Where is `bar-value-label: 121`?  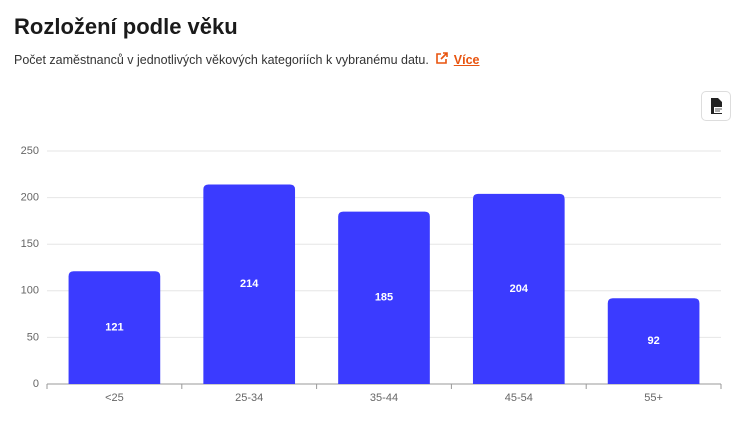 bar-value-label: 121 is located at coordinates (114, 328).